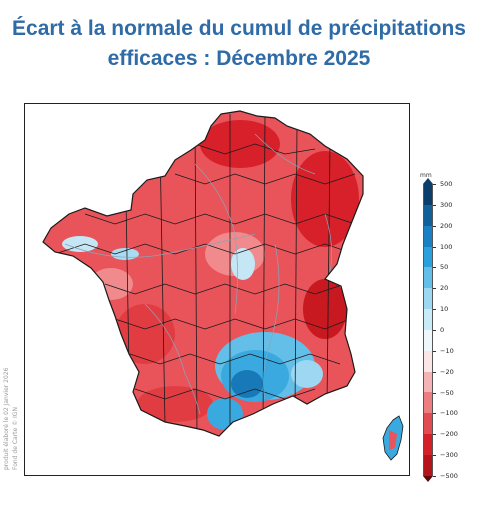 The image size is (478, 509). I want to click on normal-brittany, so click(80, 244).